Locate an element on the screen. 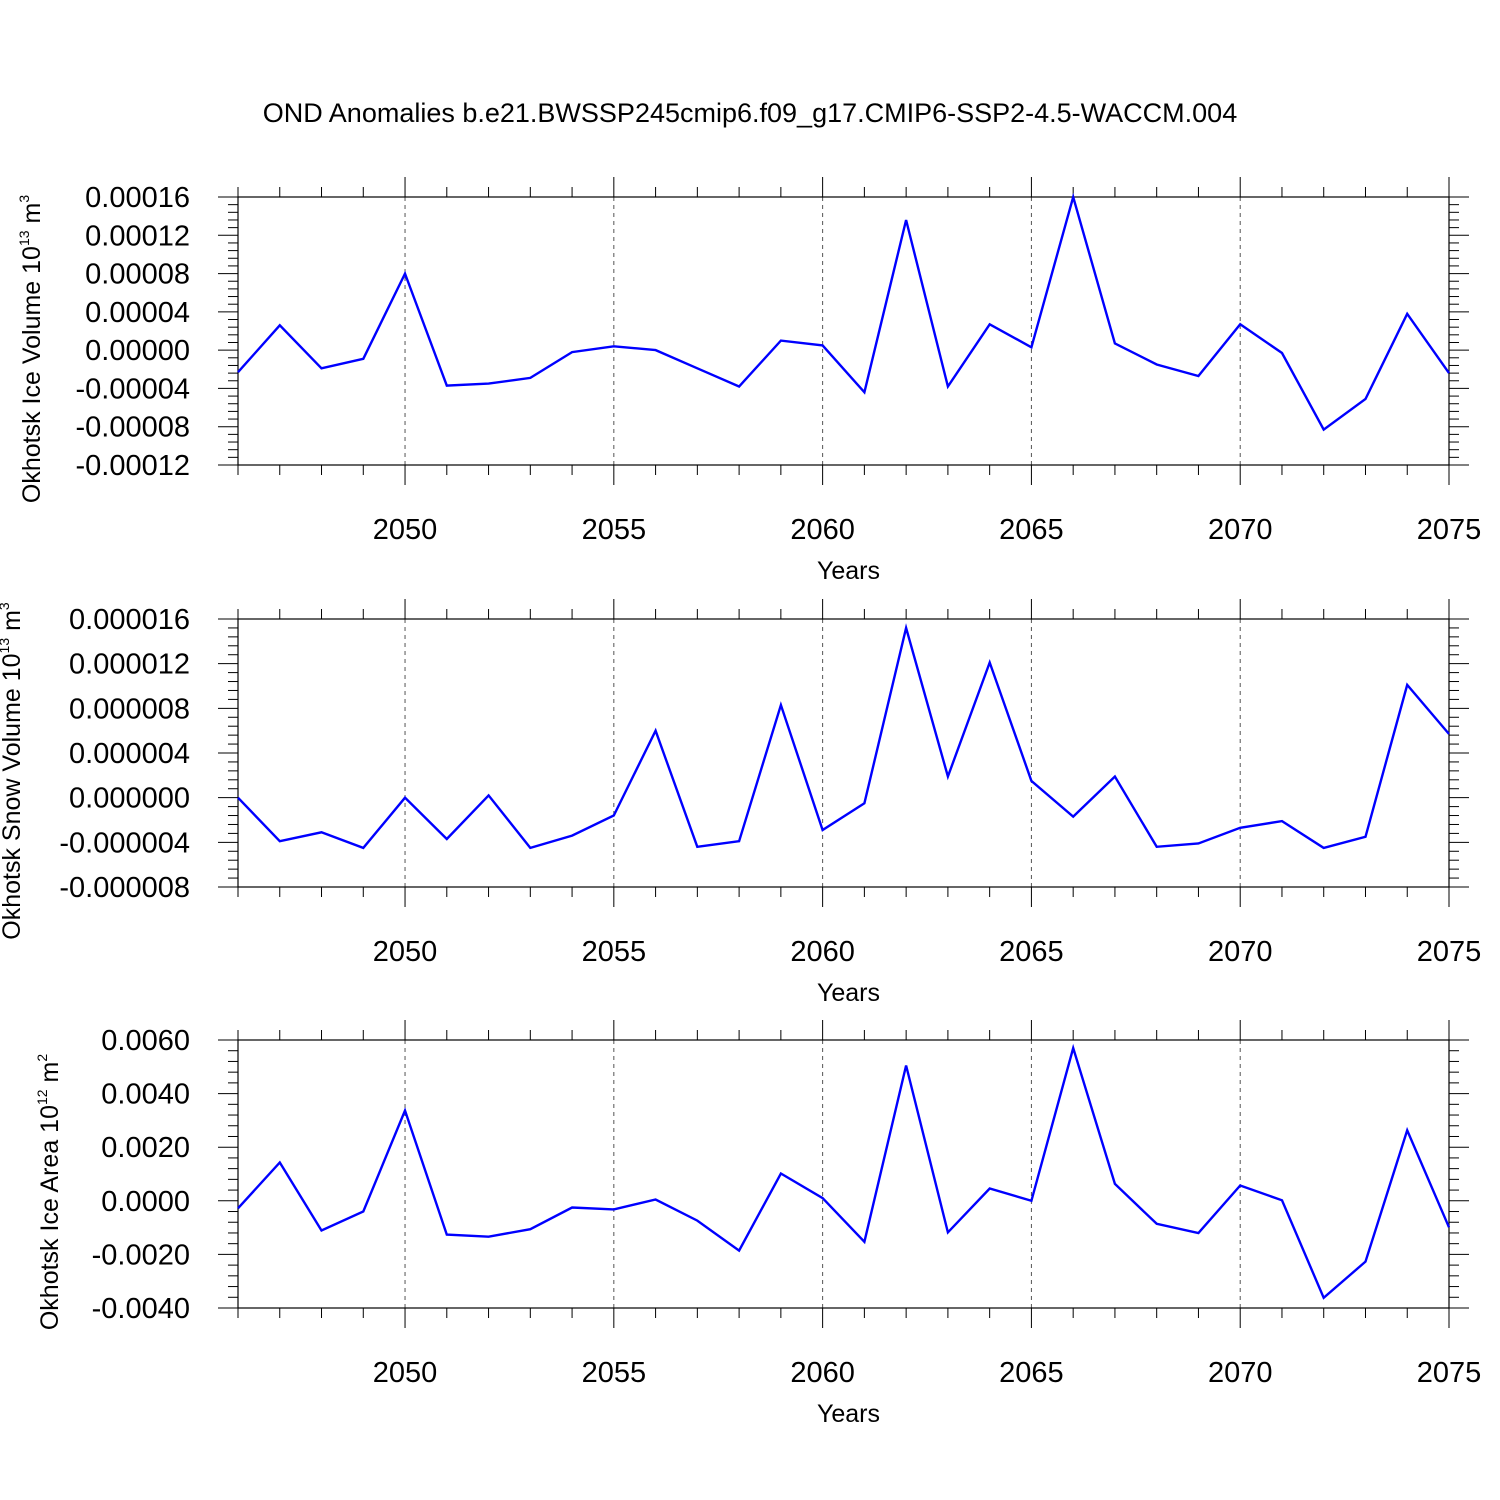 The width and height of the screenshot is (1500, 1500). ice-area-line is located at coordinates (844, 1171).